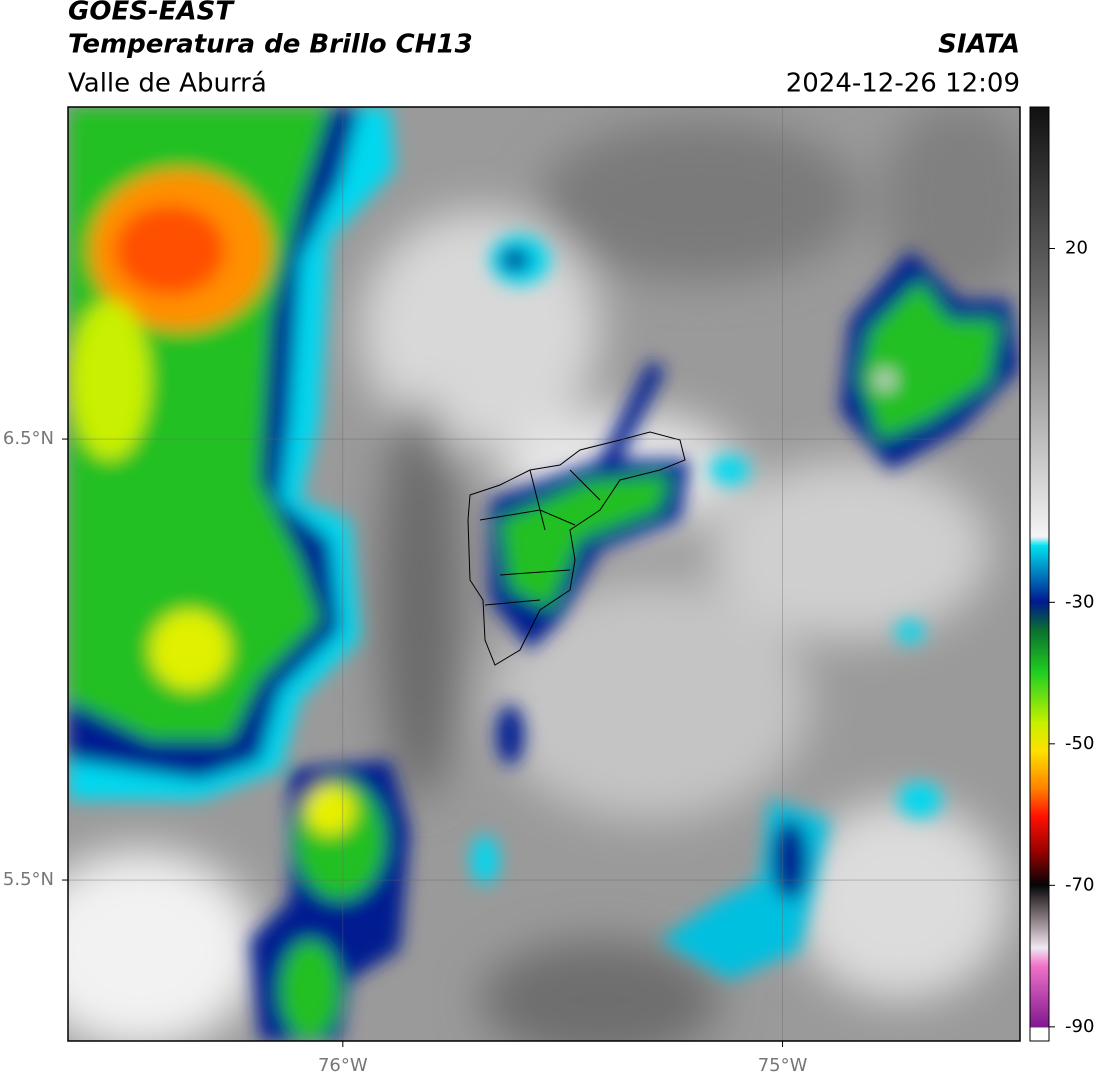 Image resolution: width=1094 pixels, height=1082 pixels. Describe the element at coordinates (1039, 574) in the screenshot. I see `colorbar` at that location.